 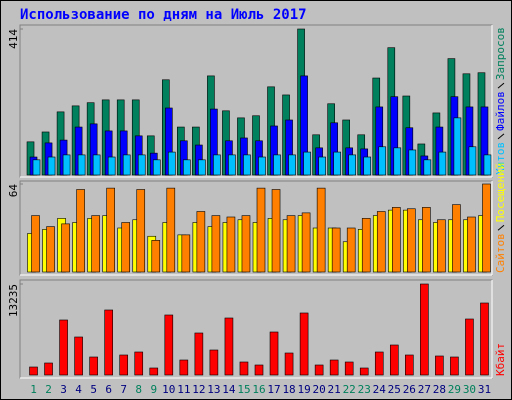 What do you see at coordinates (380, 389) in the screenshot?
I see `x-tick-label: 24` at bounding box center [380, 389].